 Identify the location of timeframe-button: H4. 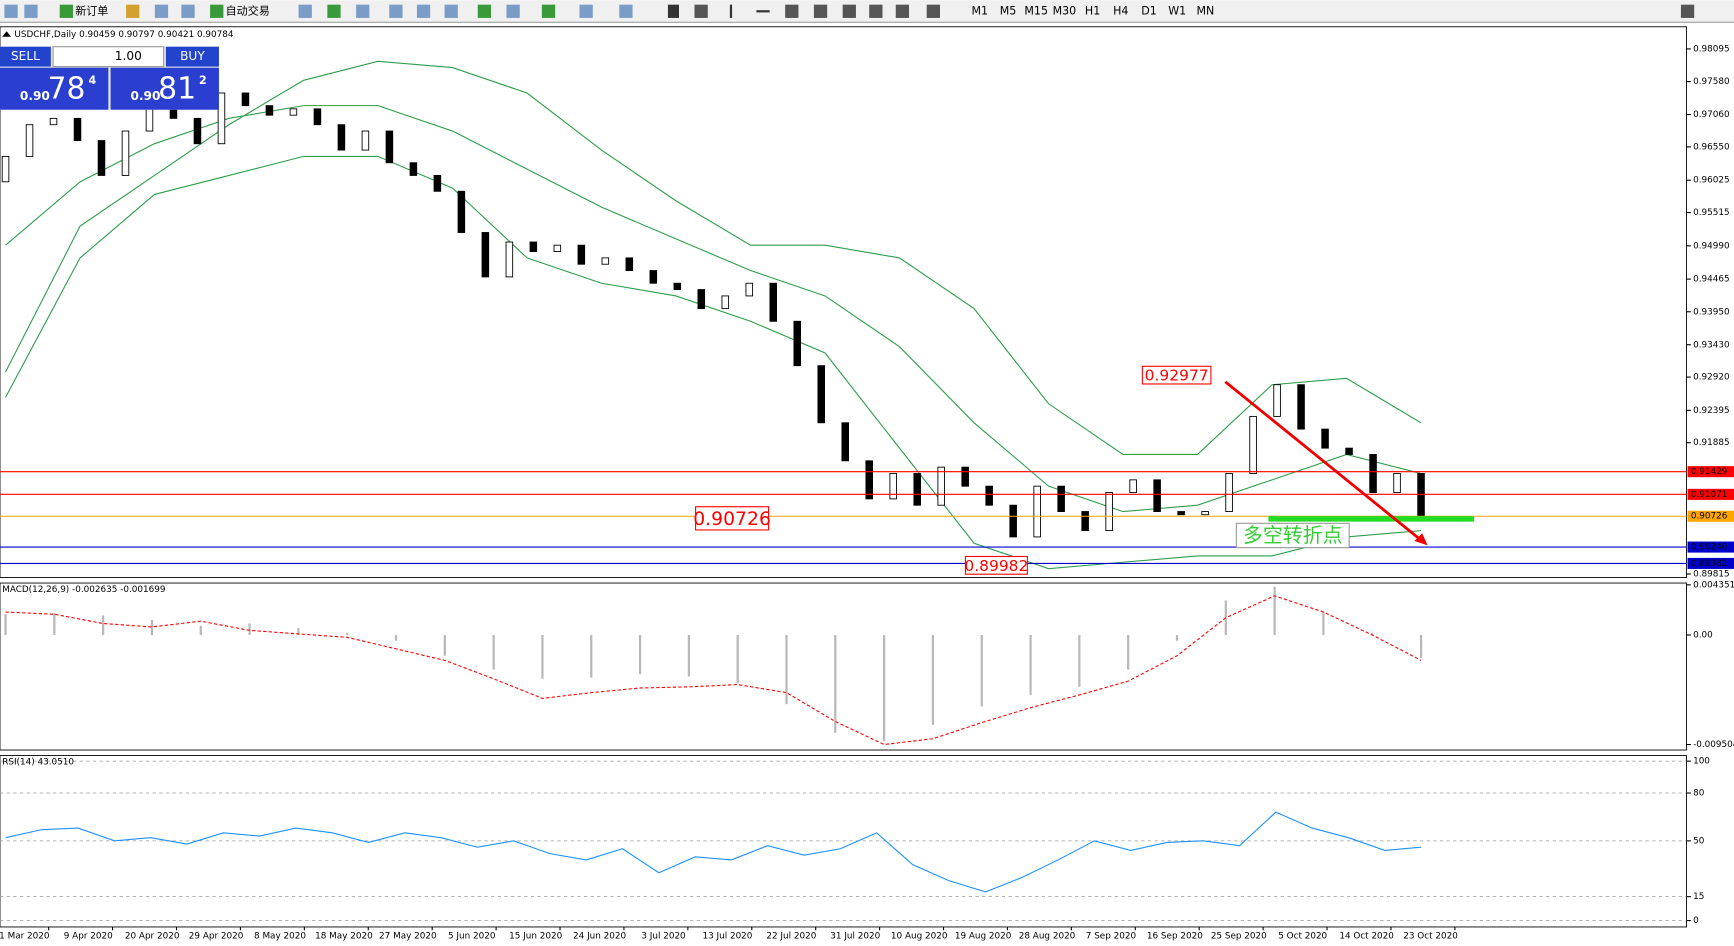
(1120, 10).